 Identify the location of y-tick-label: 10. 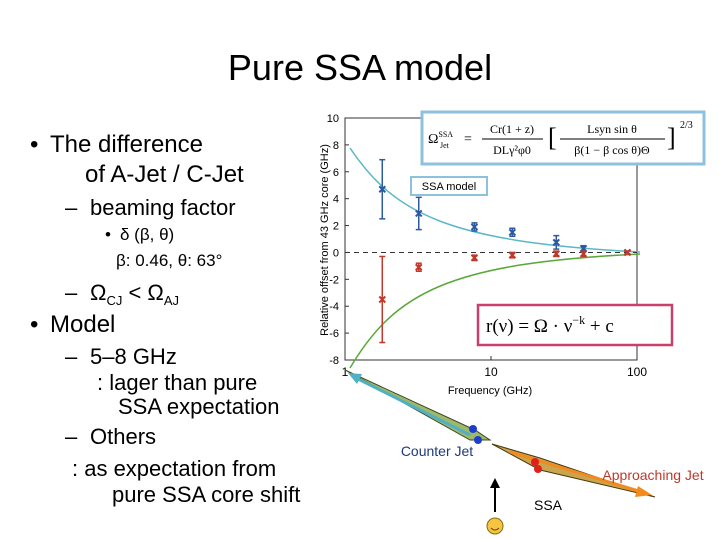
(333, 119).